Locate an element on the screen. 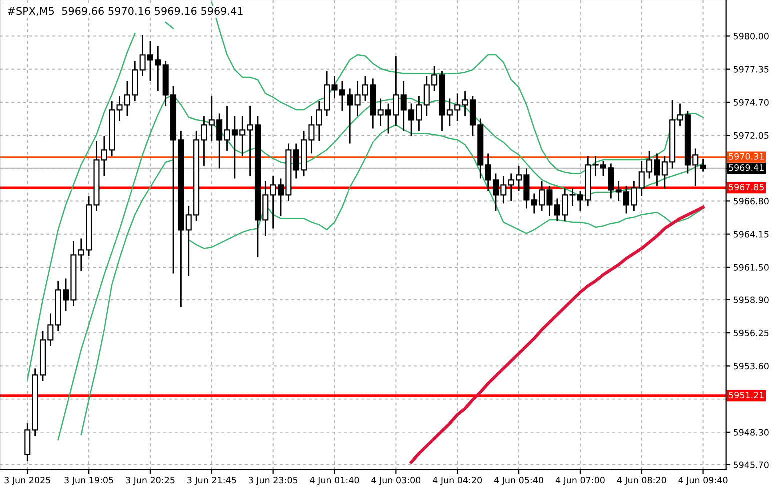 The image size is (781, 489). x-tick-label: 4 Jun 07:00 is located at coordinates (580, 481).